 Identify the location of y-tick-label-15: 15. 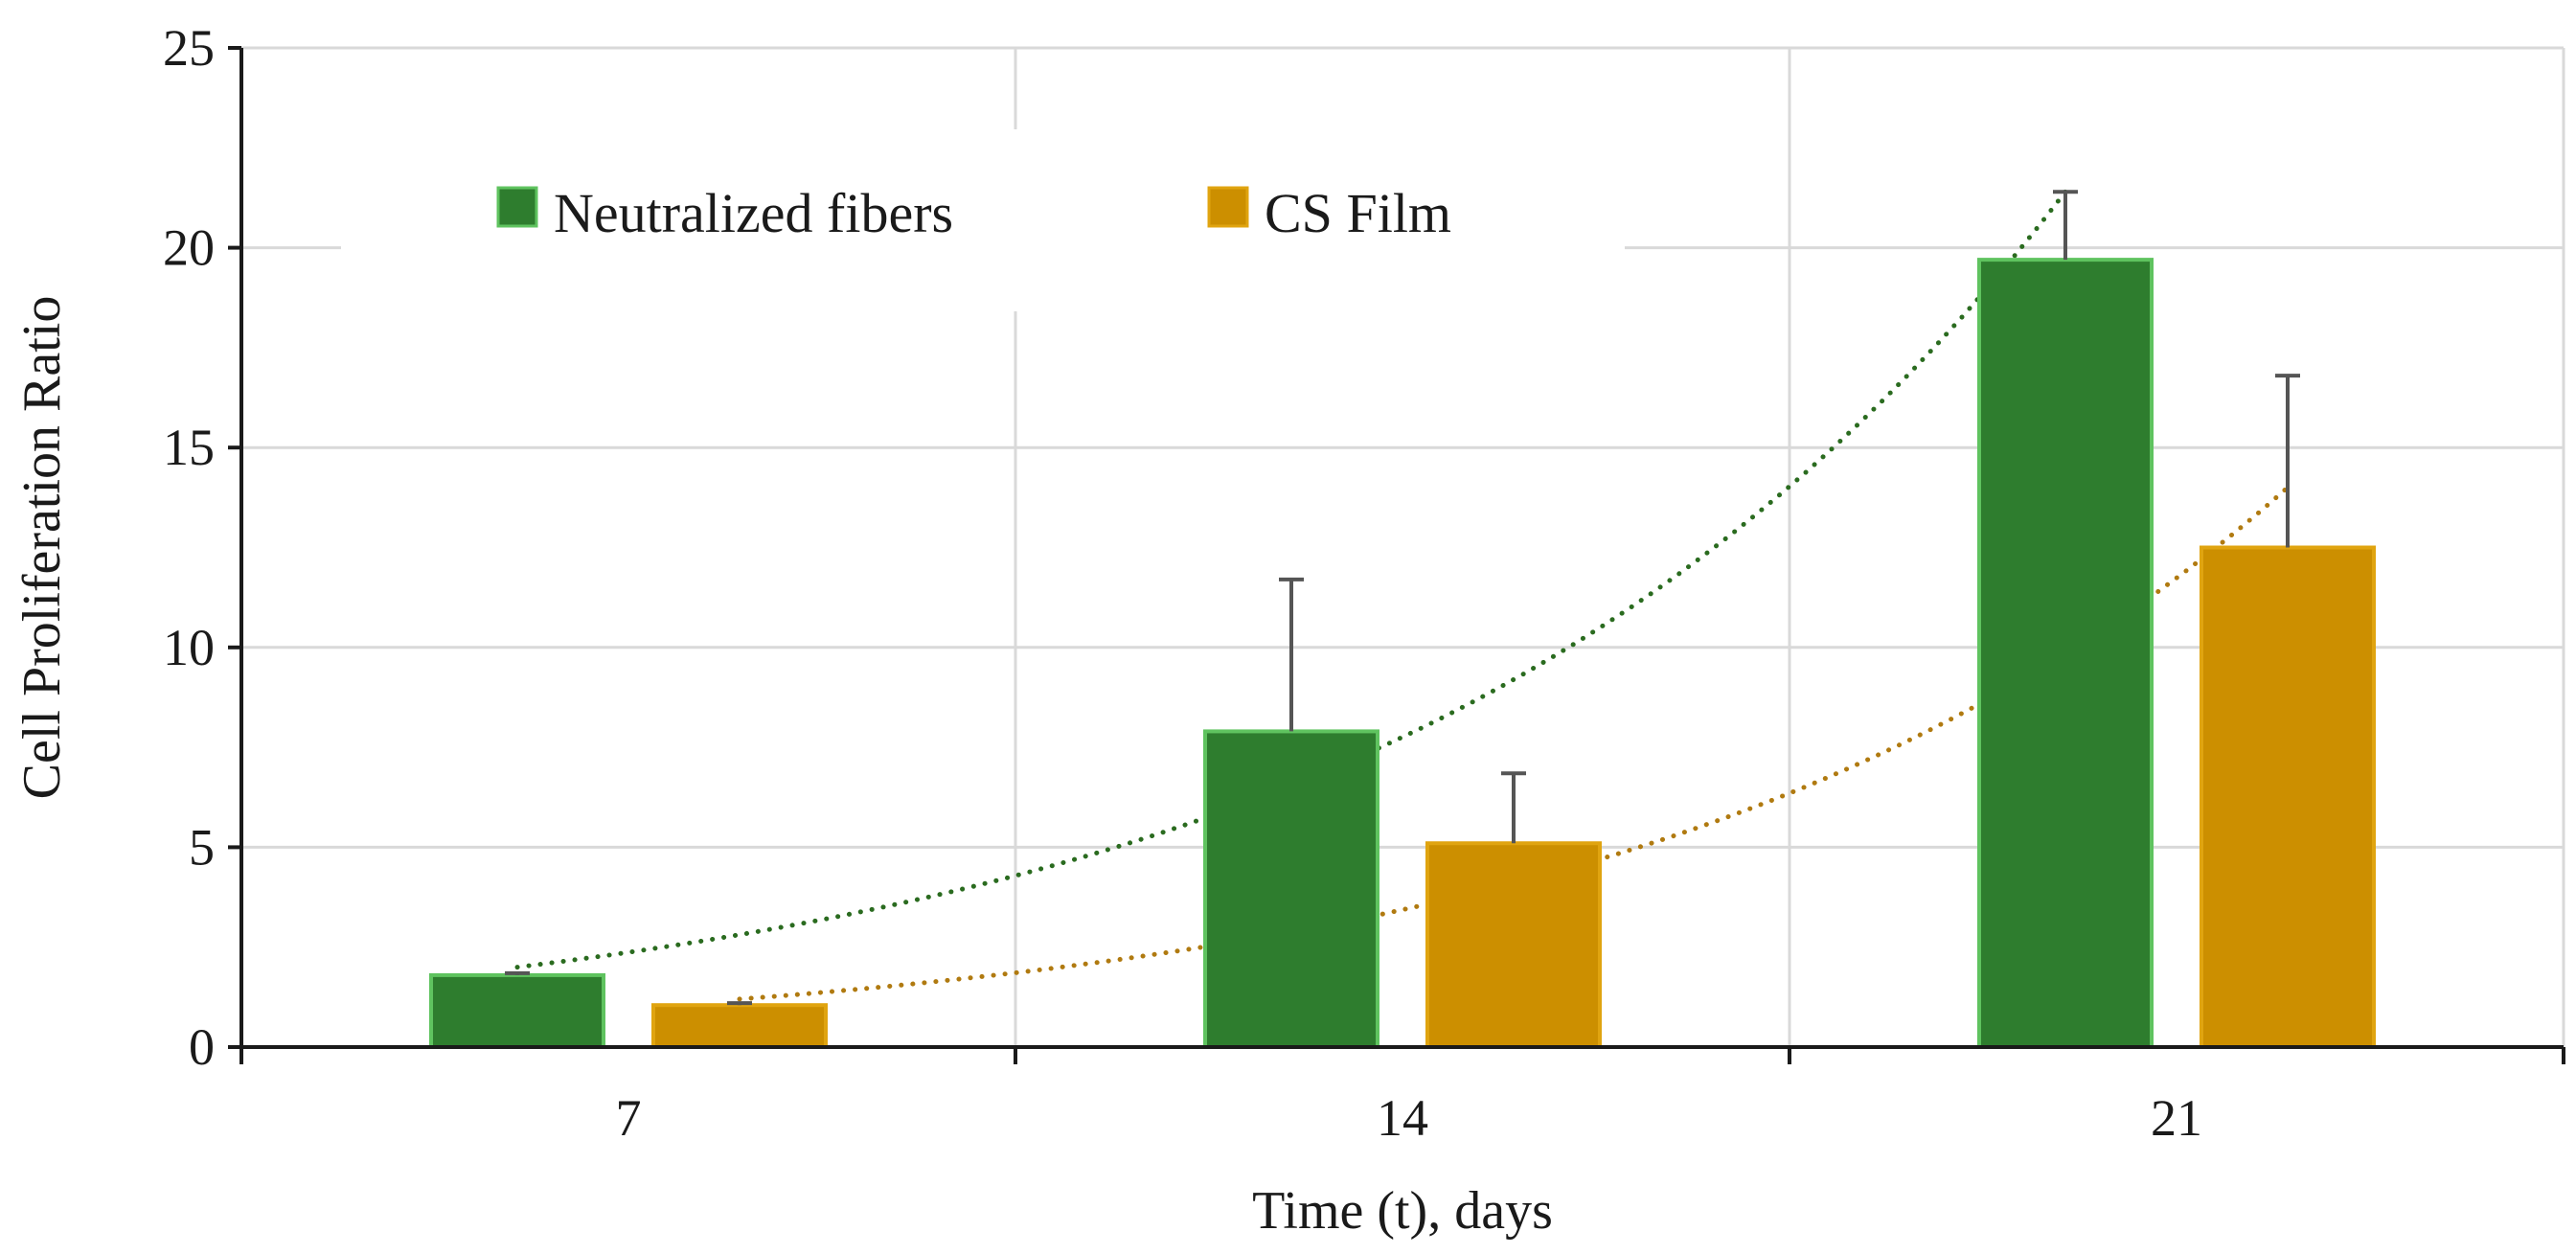
(189, 447).